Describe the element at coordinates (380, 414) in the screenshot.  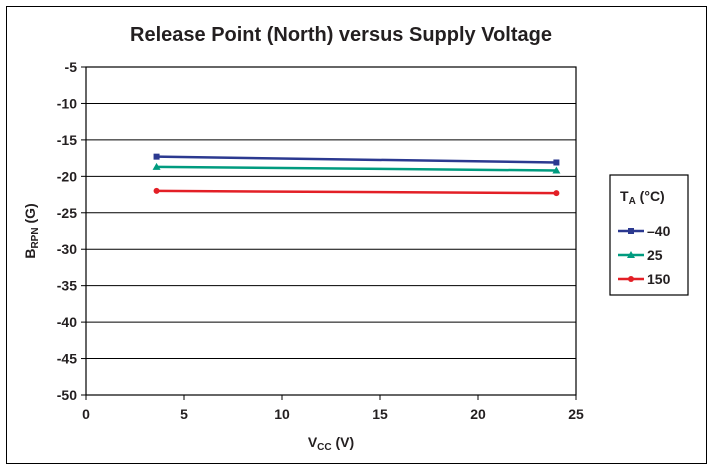
I see `x-tick-label: 15` at that location.